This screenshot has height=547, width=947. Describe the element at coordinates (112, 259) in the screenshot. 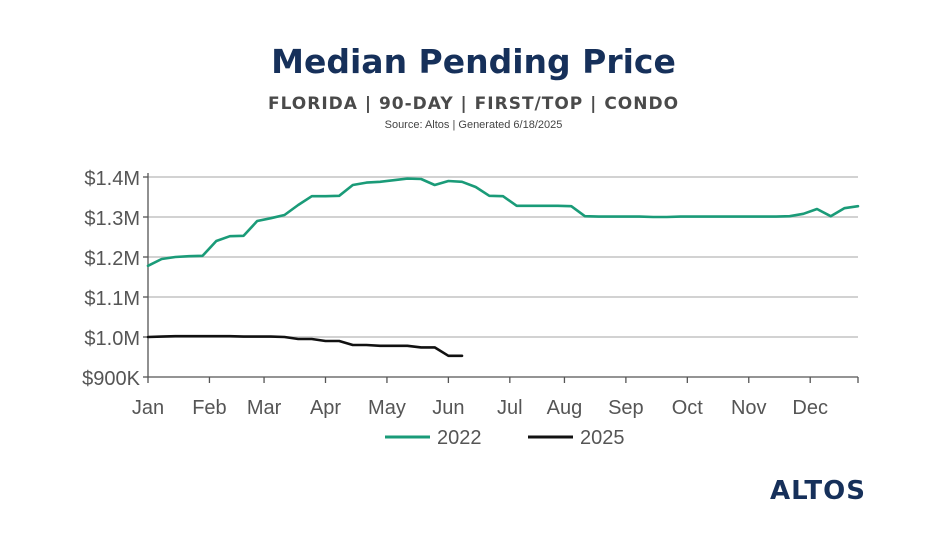

I see `y-tick-label: $1.2M` at that location.